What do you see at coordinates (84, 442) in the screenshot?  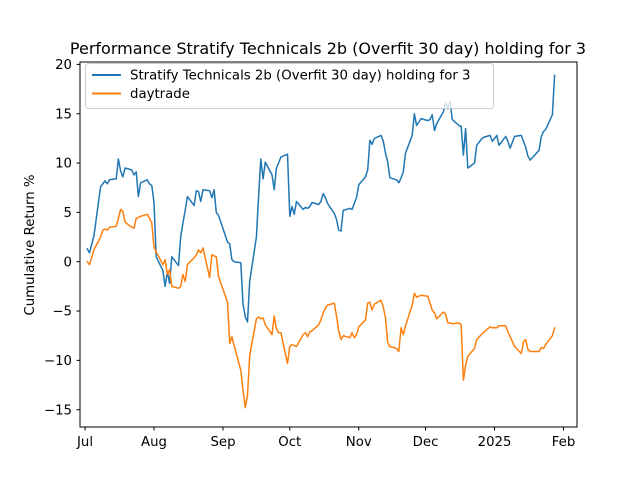 I see `x-tick-label: Jul` at bounding box center [84, 442].